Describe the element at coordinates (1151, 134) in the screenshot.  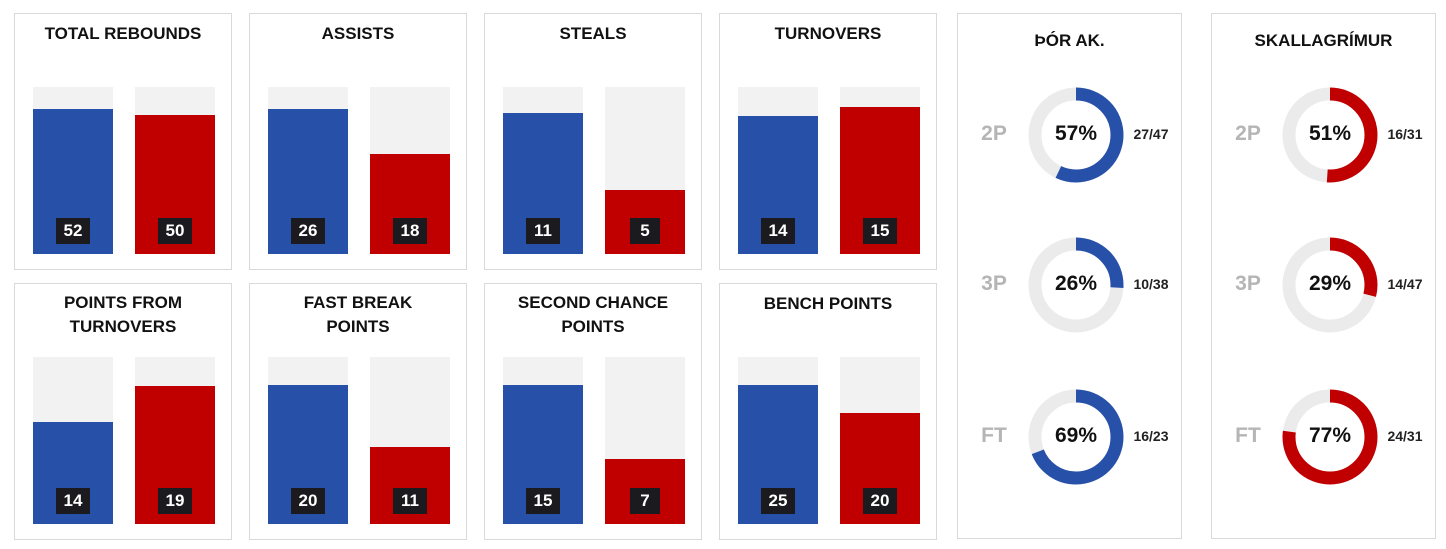
I see `shot-made-attempted: 27/47` at that location.